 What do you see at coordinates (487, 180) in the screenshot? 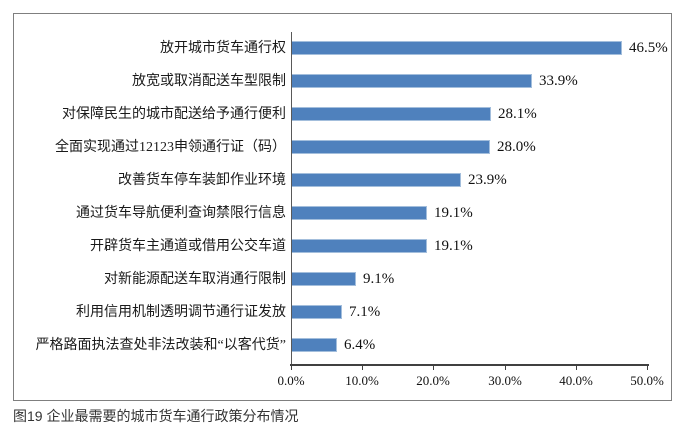
I see `value-label: 23.9%` at bounding box center [487, 180].